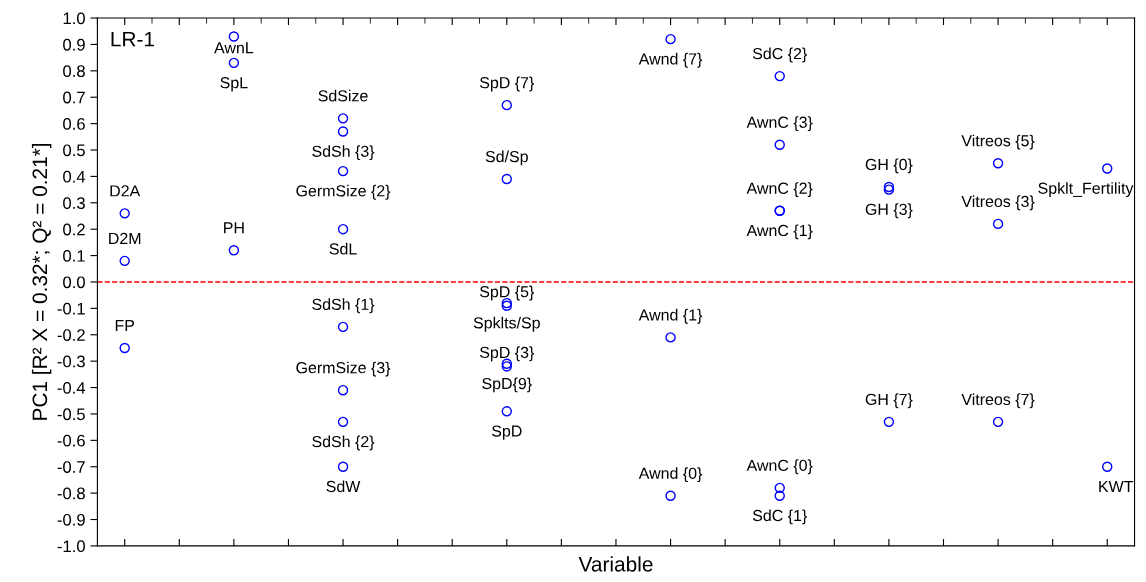  Describe the element at coordinates (125, 325) in the screenshot. I see `series-label: FP` at that location.